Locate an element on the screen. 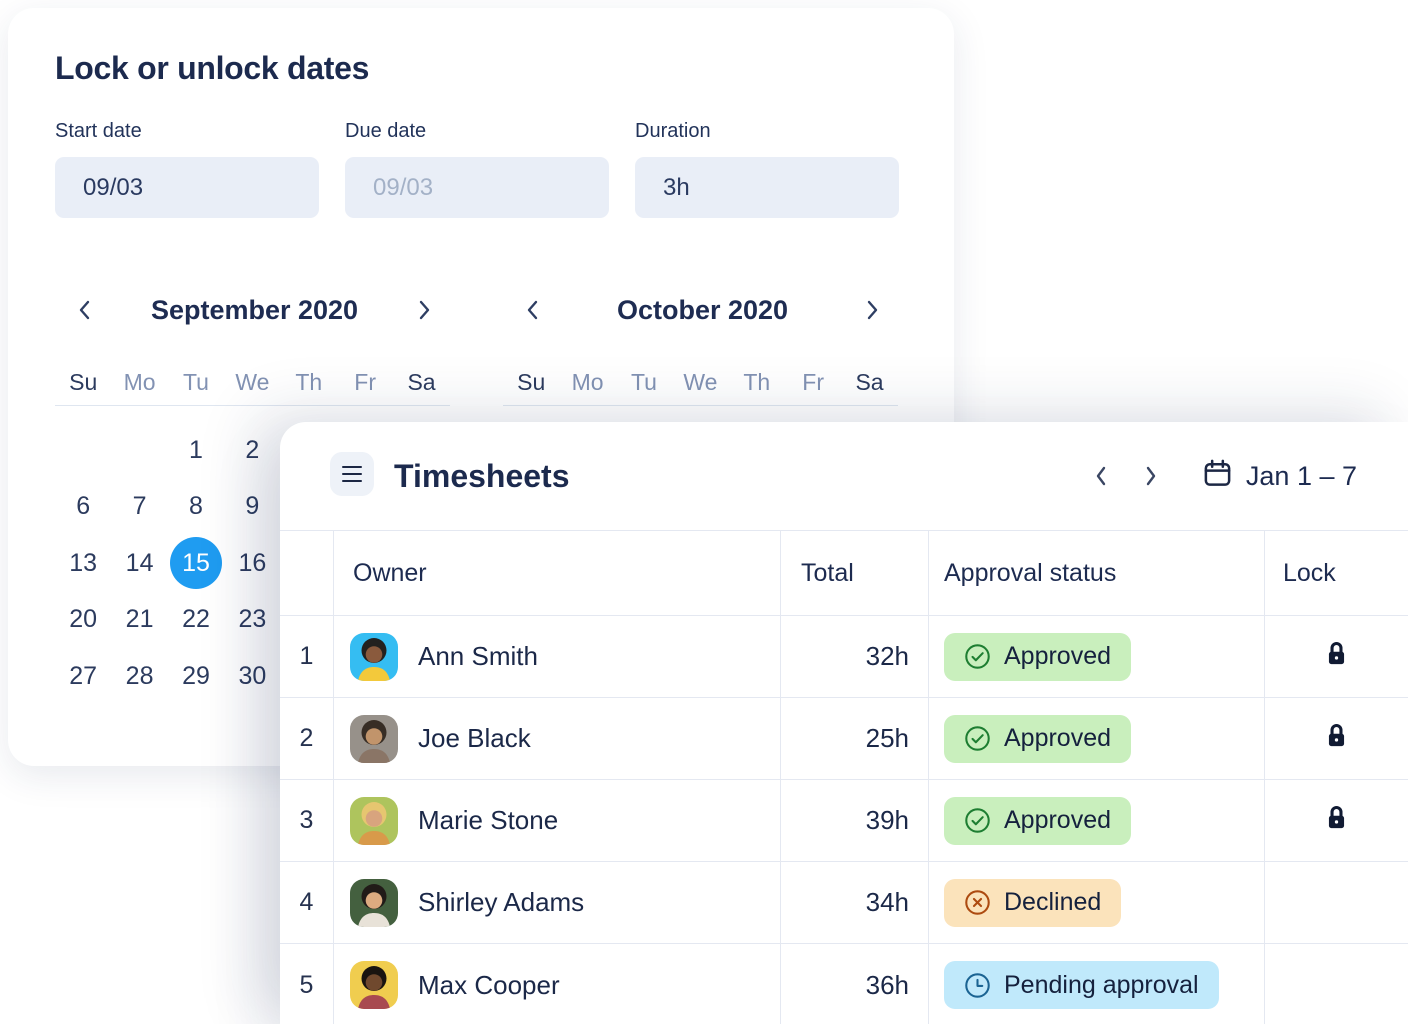  due-date-field: Due date 09/03 is located at coordinates (477, 169).